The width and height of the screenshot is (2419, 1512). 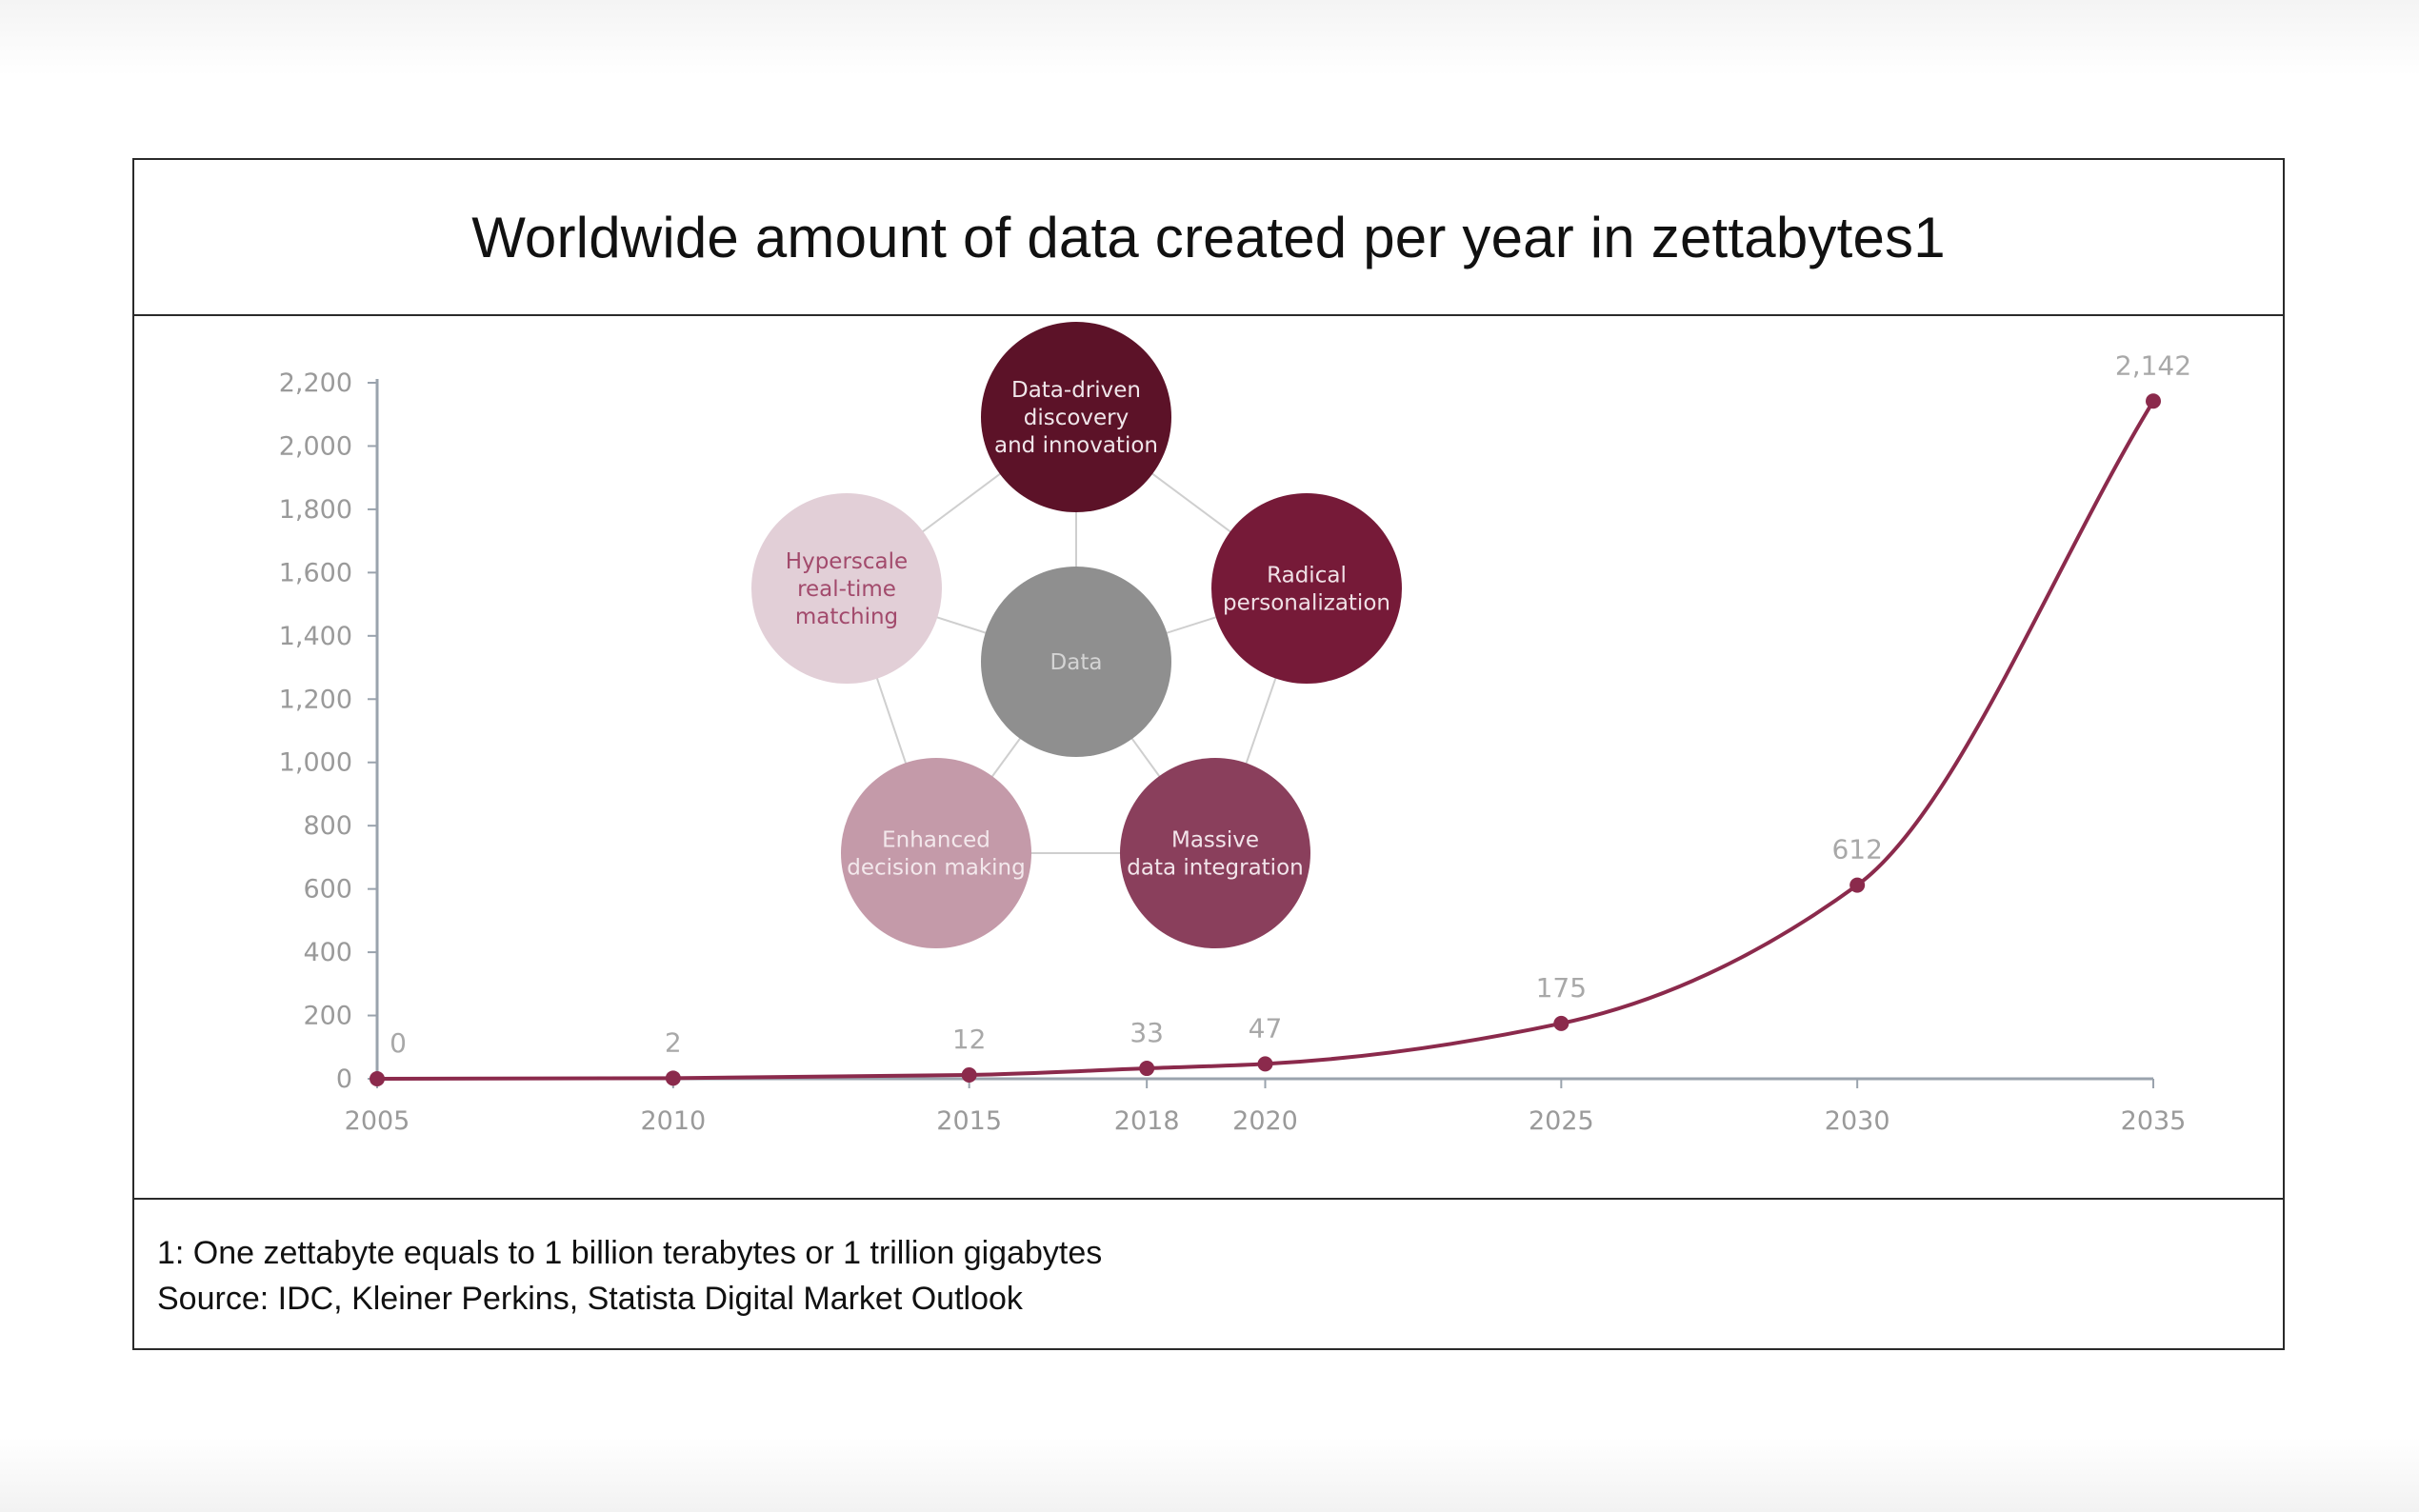 What do you see at coordinates (1265, 1121) in the screenshot?
I see `x-tick-label: 2020` at bounding box center [1265, 1121].